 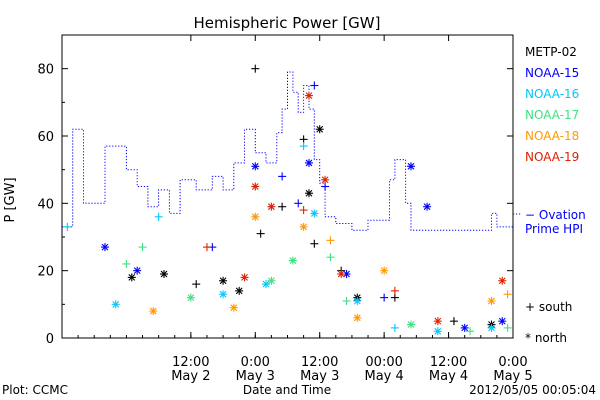 I want to click on plot-timestamp: 2012/05/05 00:05:04, so click(x=532, y=390).